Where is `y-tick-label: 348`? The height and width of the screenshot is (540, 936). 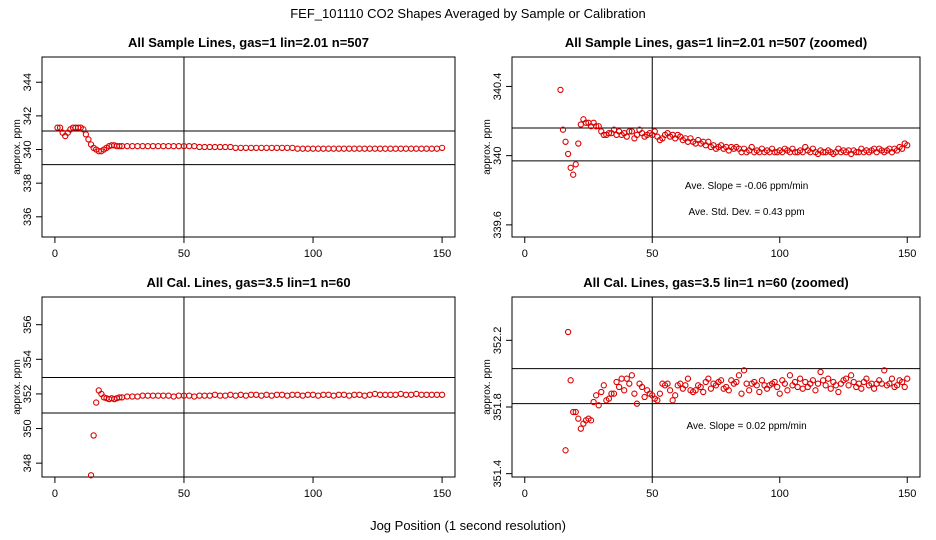
y-tick-label: 348 is located at coordinates (28, 463).